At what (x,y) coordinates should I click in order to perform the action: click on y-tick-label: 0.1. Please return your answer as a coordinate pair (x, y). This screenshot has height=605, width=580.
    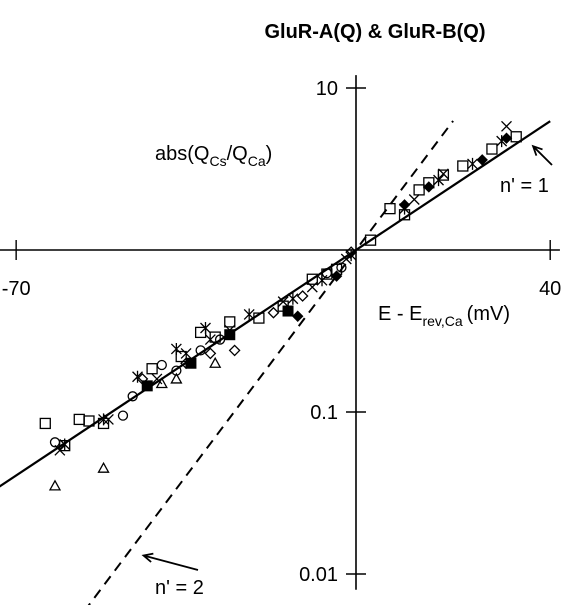
    Looking at the image, I should click on (324, 413).